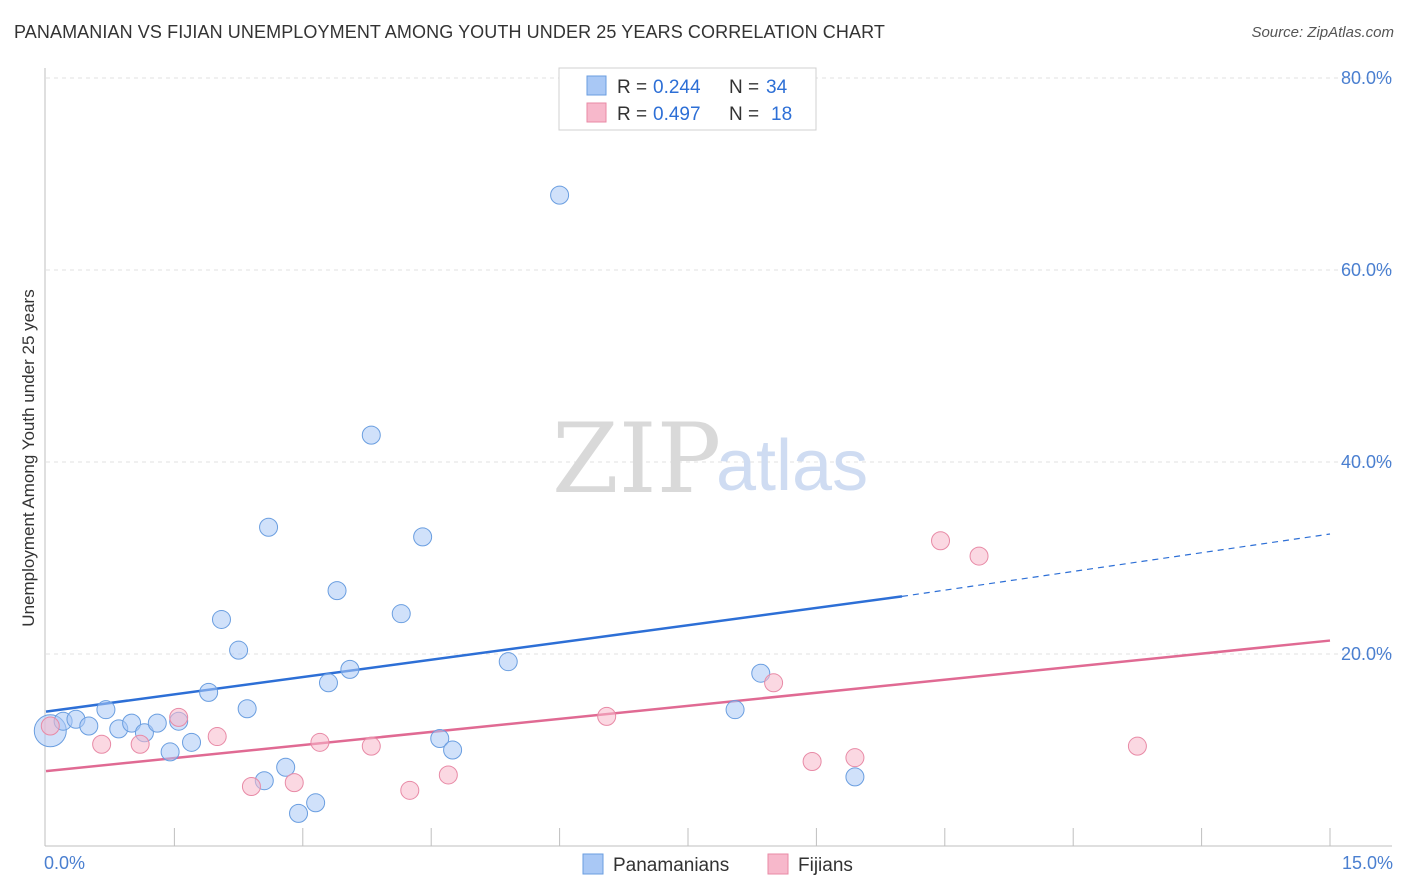  I want to click on x-tick-label: 0.0%, so click(64, 863).